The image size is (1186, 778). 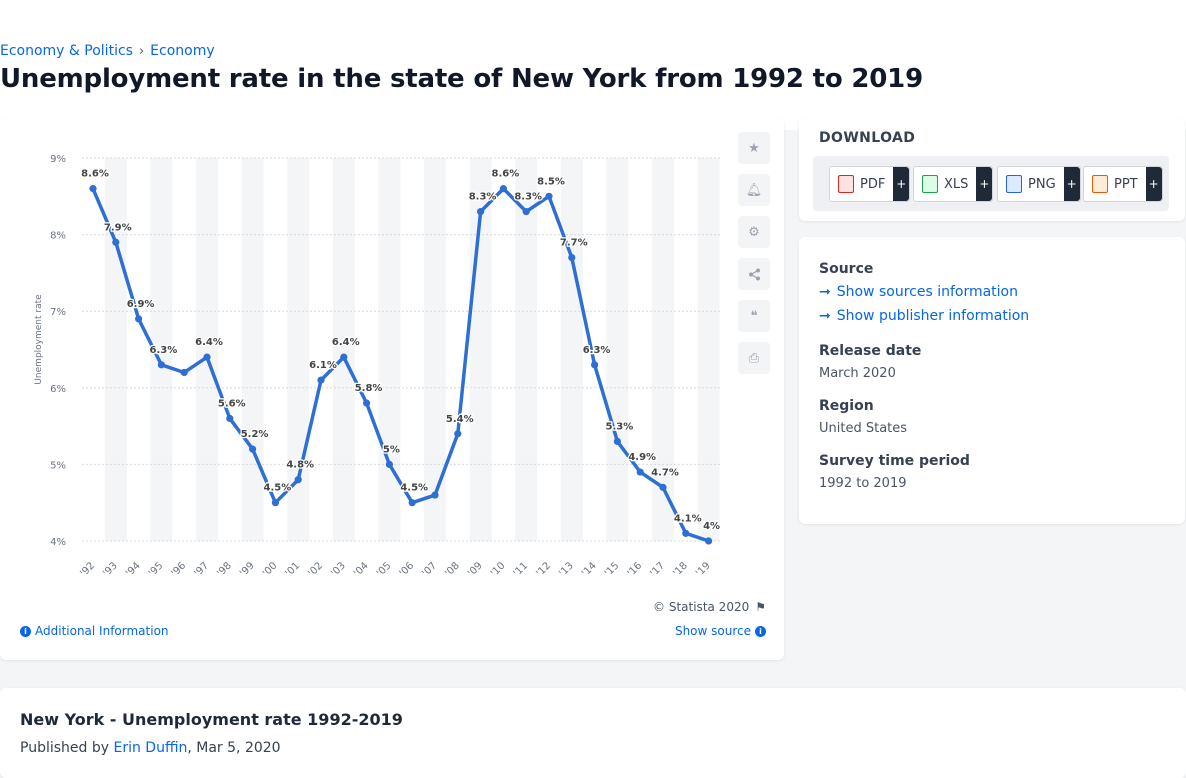 I want to click on gear-icon: ⚙, so click(x=754, y=232).